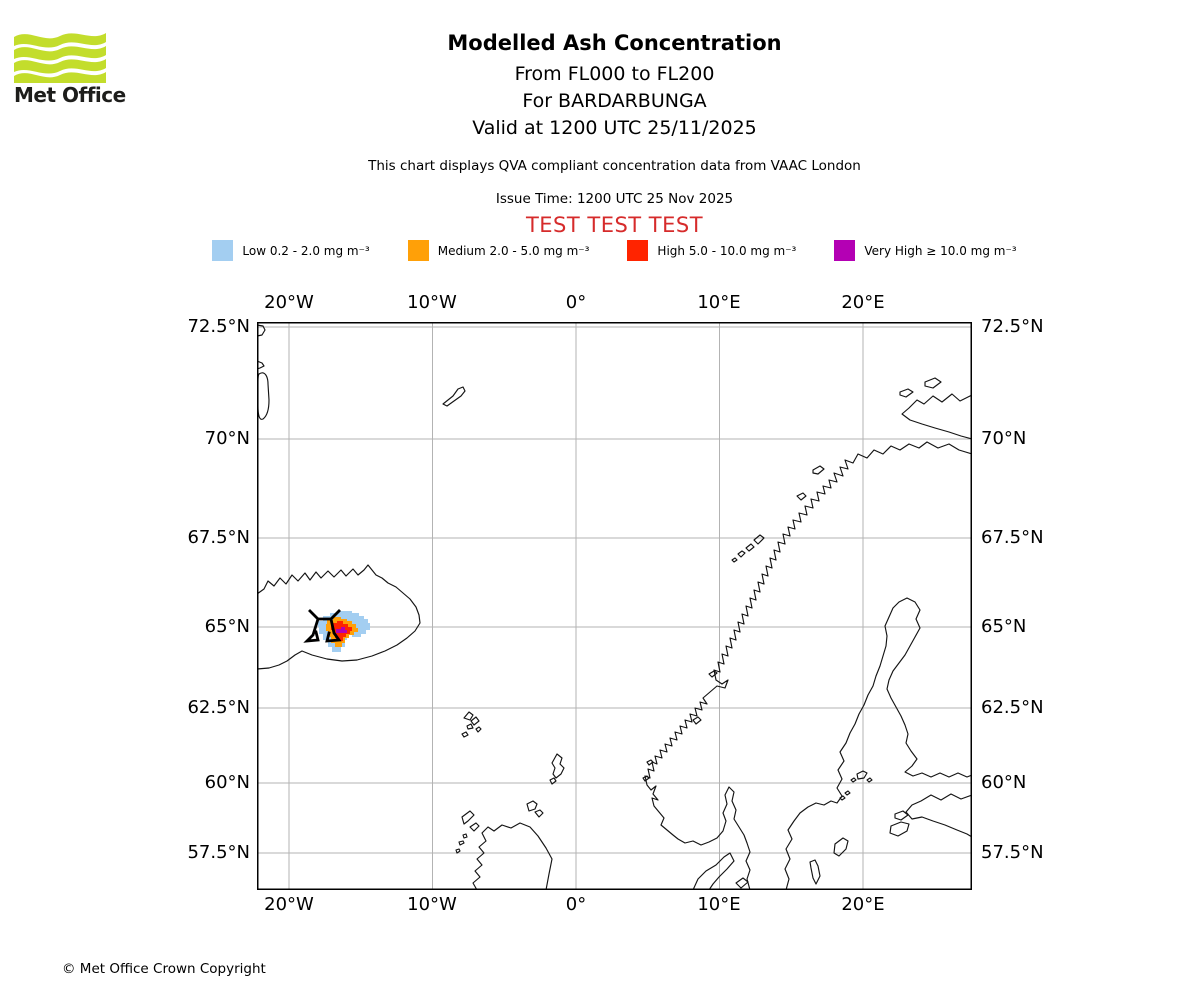  I want to click on coast-scotland, so click(512, 856).